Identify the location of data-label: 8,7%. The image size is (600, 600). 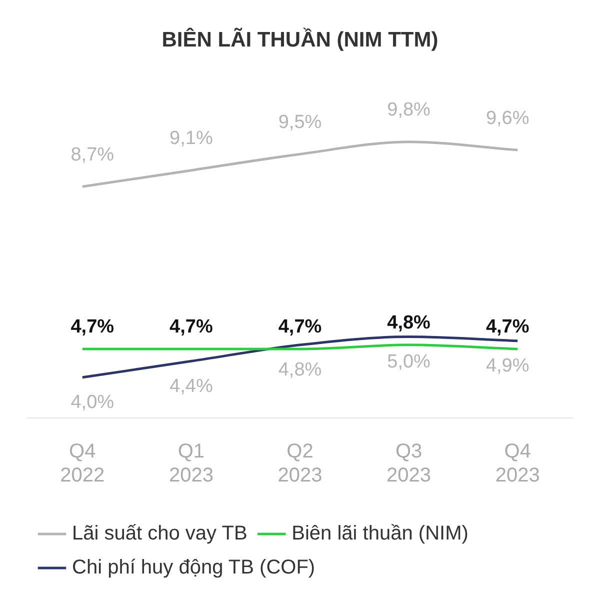
(92, 155).